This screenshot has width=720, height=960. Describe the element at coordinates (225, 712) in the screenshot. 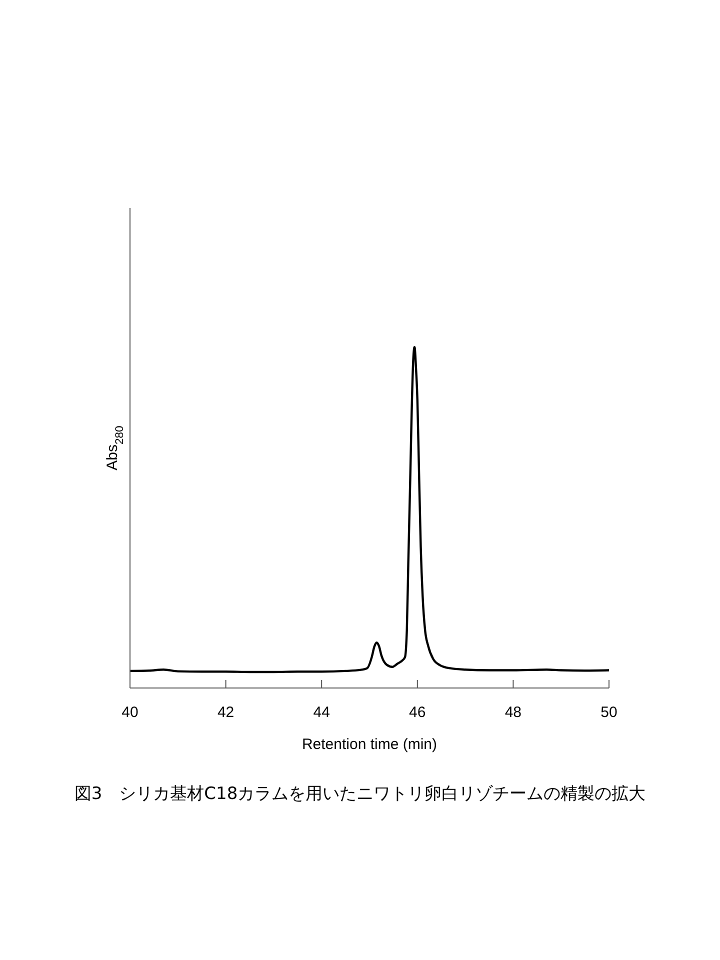

I see `x-tick-label: 42` at that location.